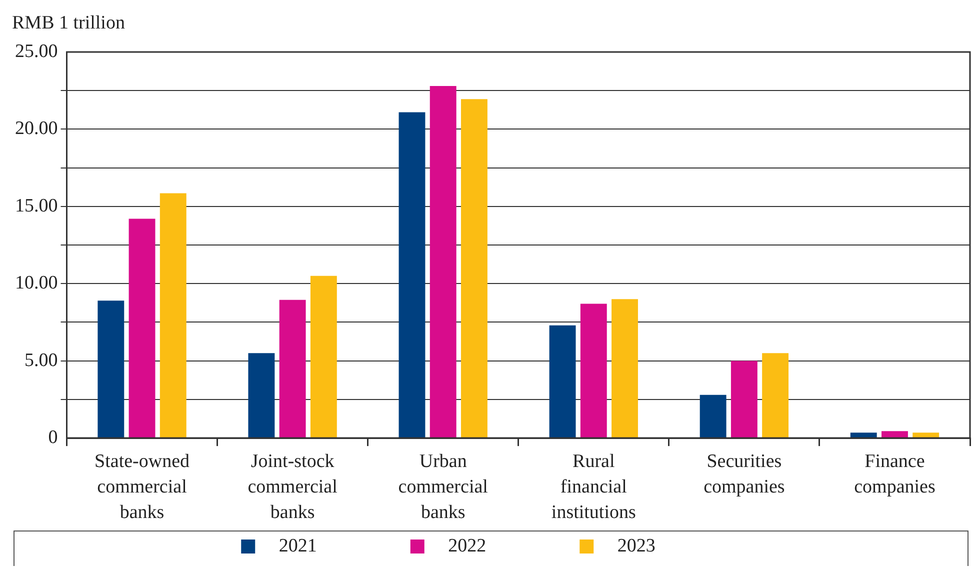 The height and width of the screenshot is (574, 980). I want to click on y-tick-label: 0, so click(53, 437).